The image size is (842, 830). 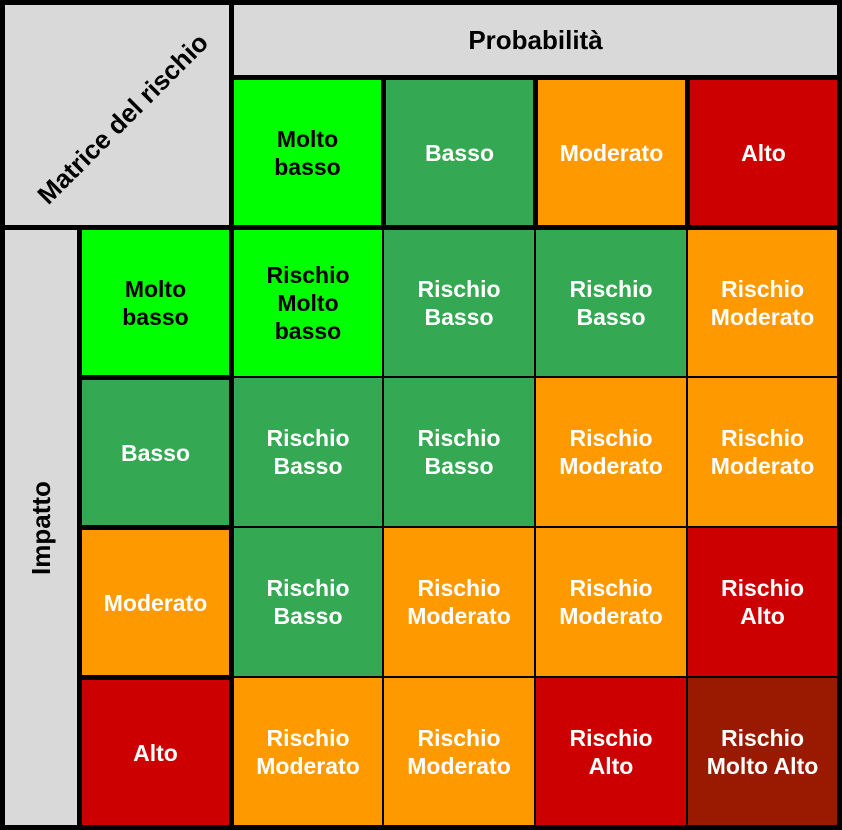 What do you see at coordinates (308, 303) in the screenshot?
I see `risk-cell-r1-c1: Rischio Molto basso` at bounding box center [308, 303].